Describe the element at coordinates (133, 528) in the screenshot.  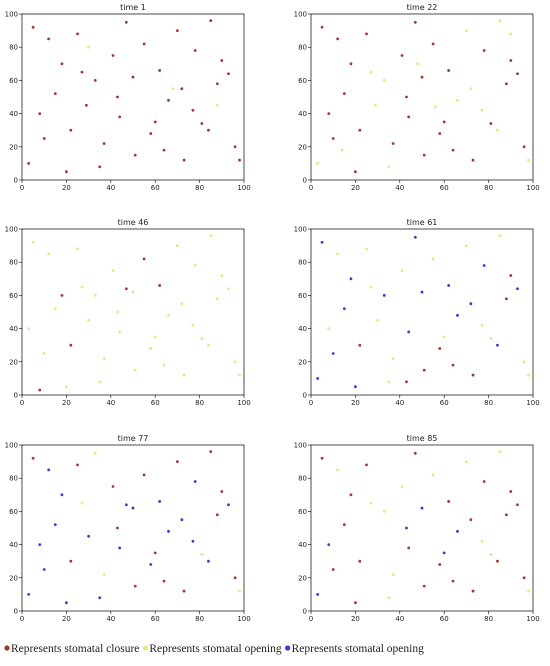
I see `plot-frame` at that location.